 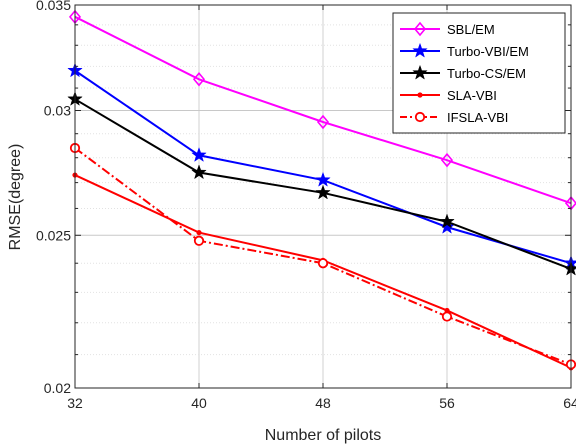 I want to click on y-axis-label: RMSE(degree), so click(x=15, y=197).